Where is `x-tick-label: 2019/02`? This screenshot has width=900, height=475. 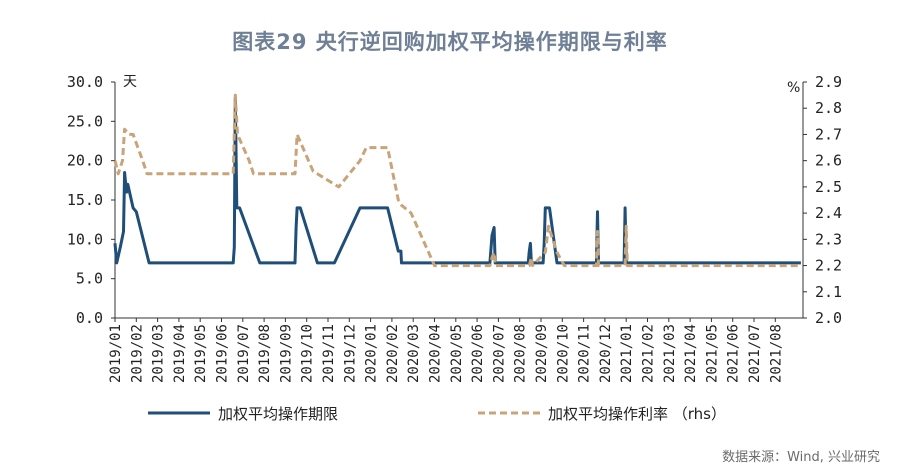
x-tick-label: 2019/02 is located at coordinates (137, 353).